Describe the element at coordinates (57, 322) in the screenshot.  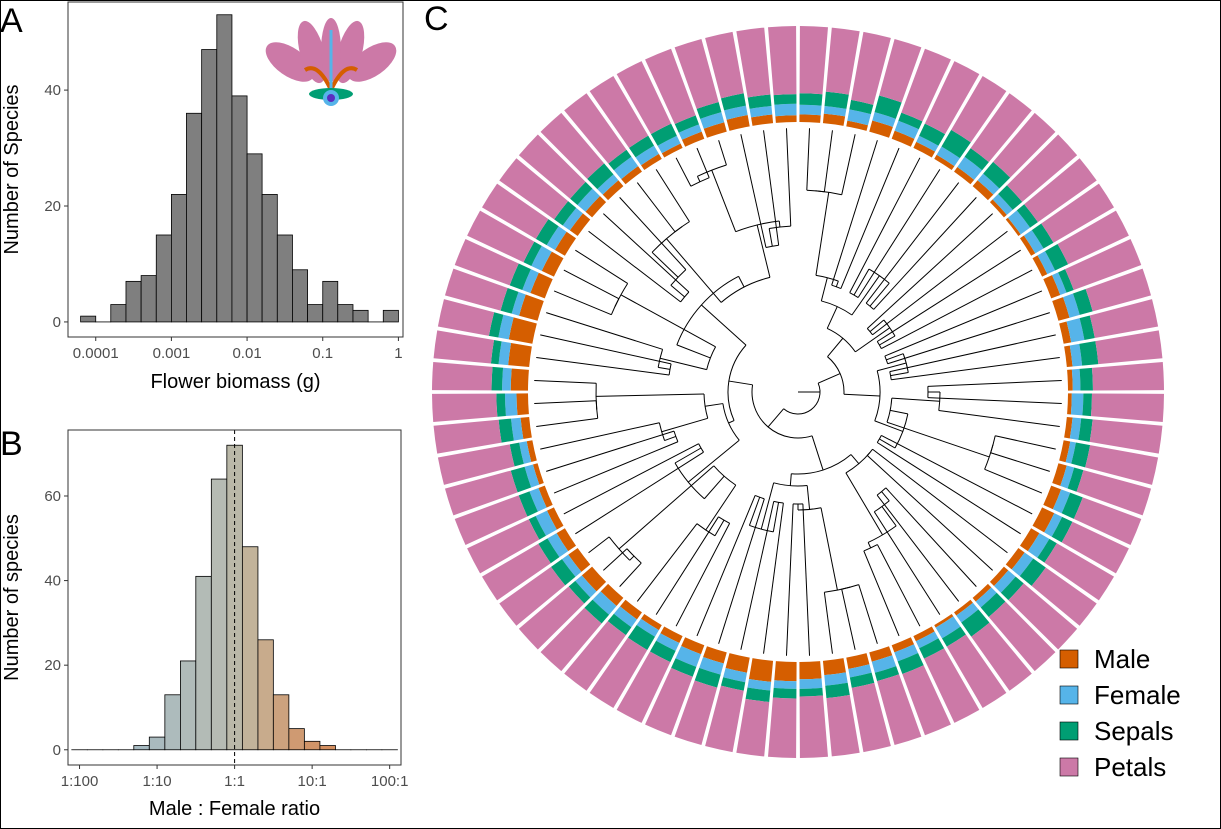
I see `y-tick-label: 0` at that location.